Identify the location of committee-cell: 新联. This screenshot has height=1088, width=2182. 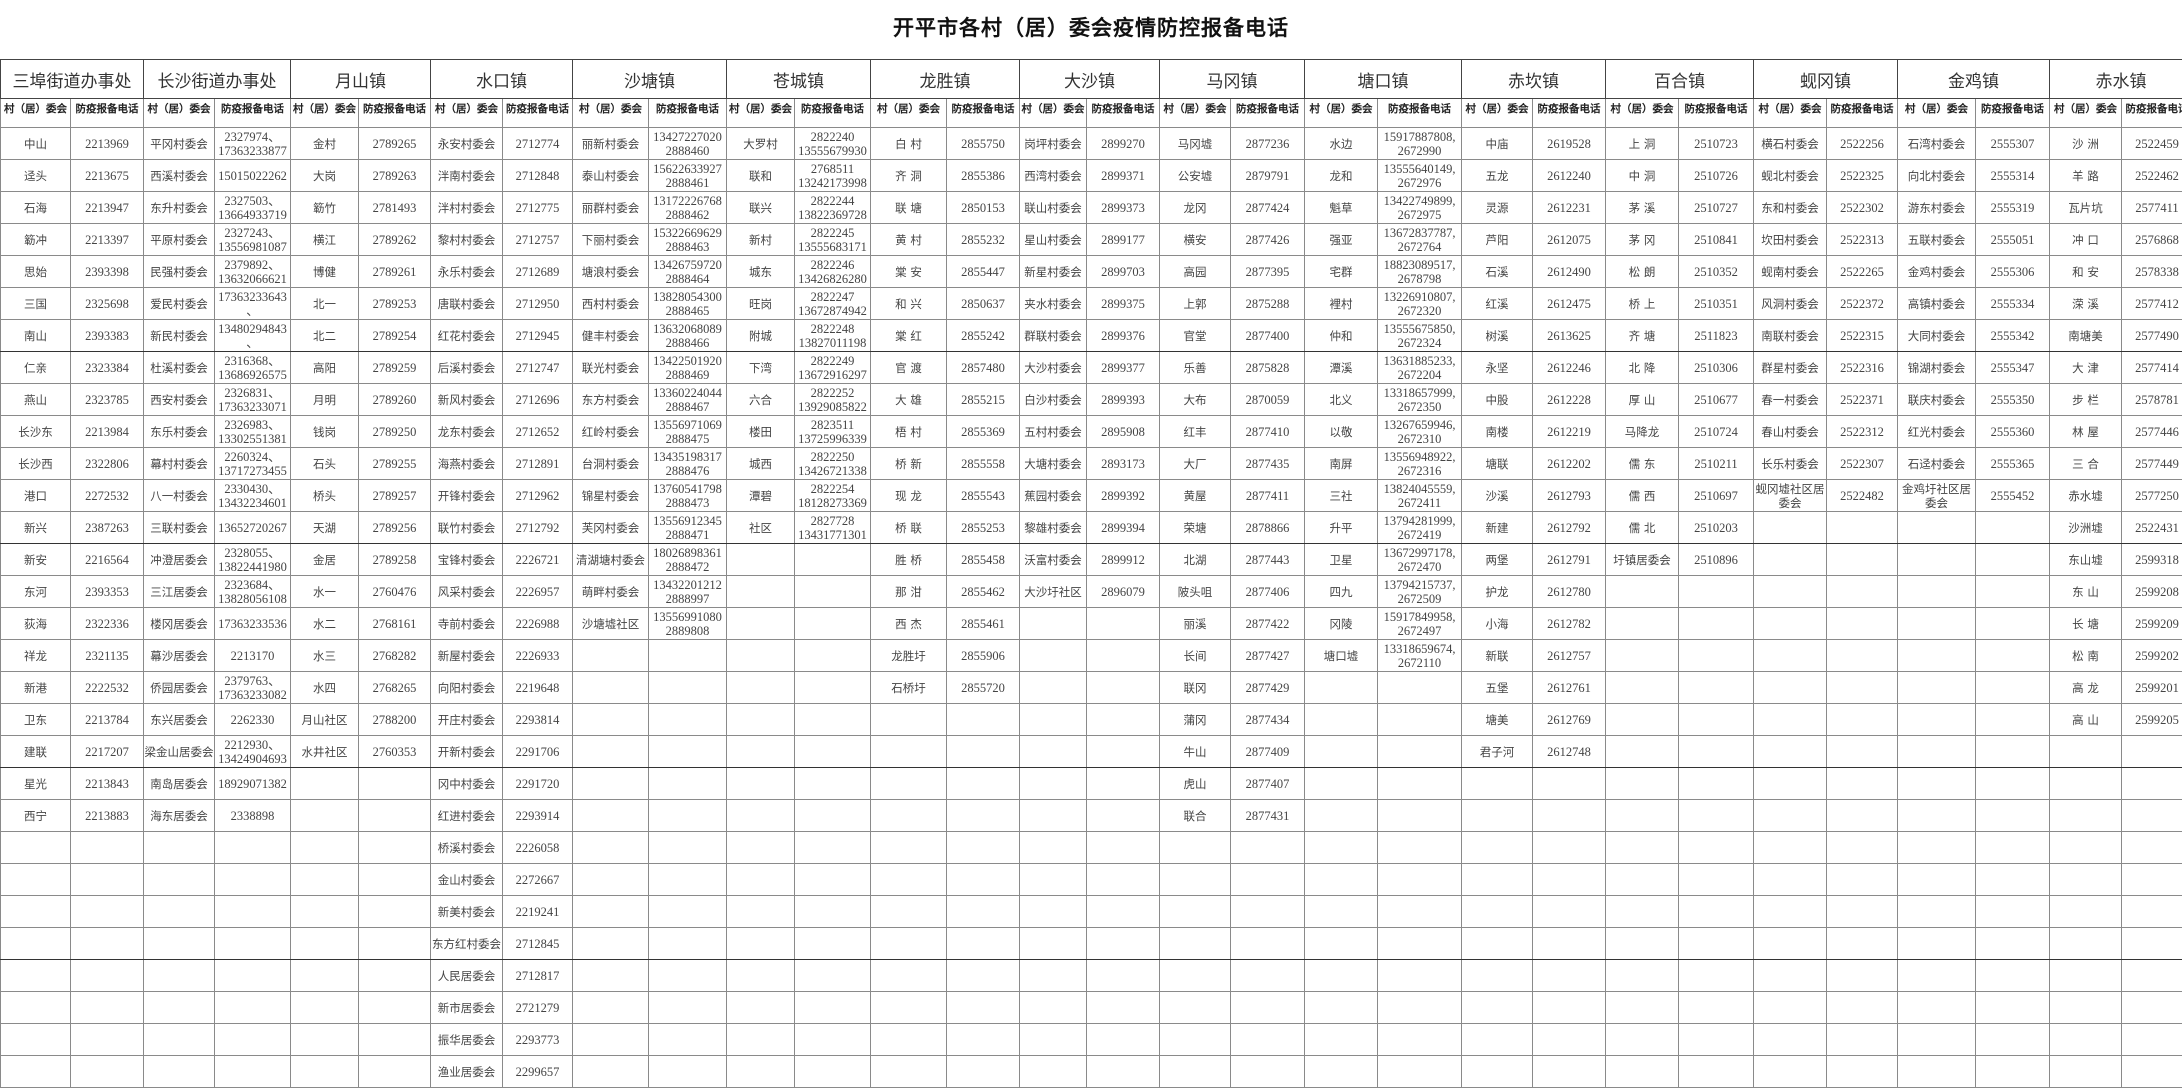
(1497, 656).